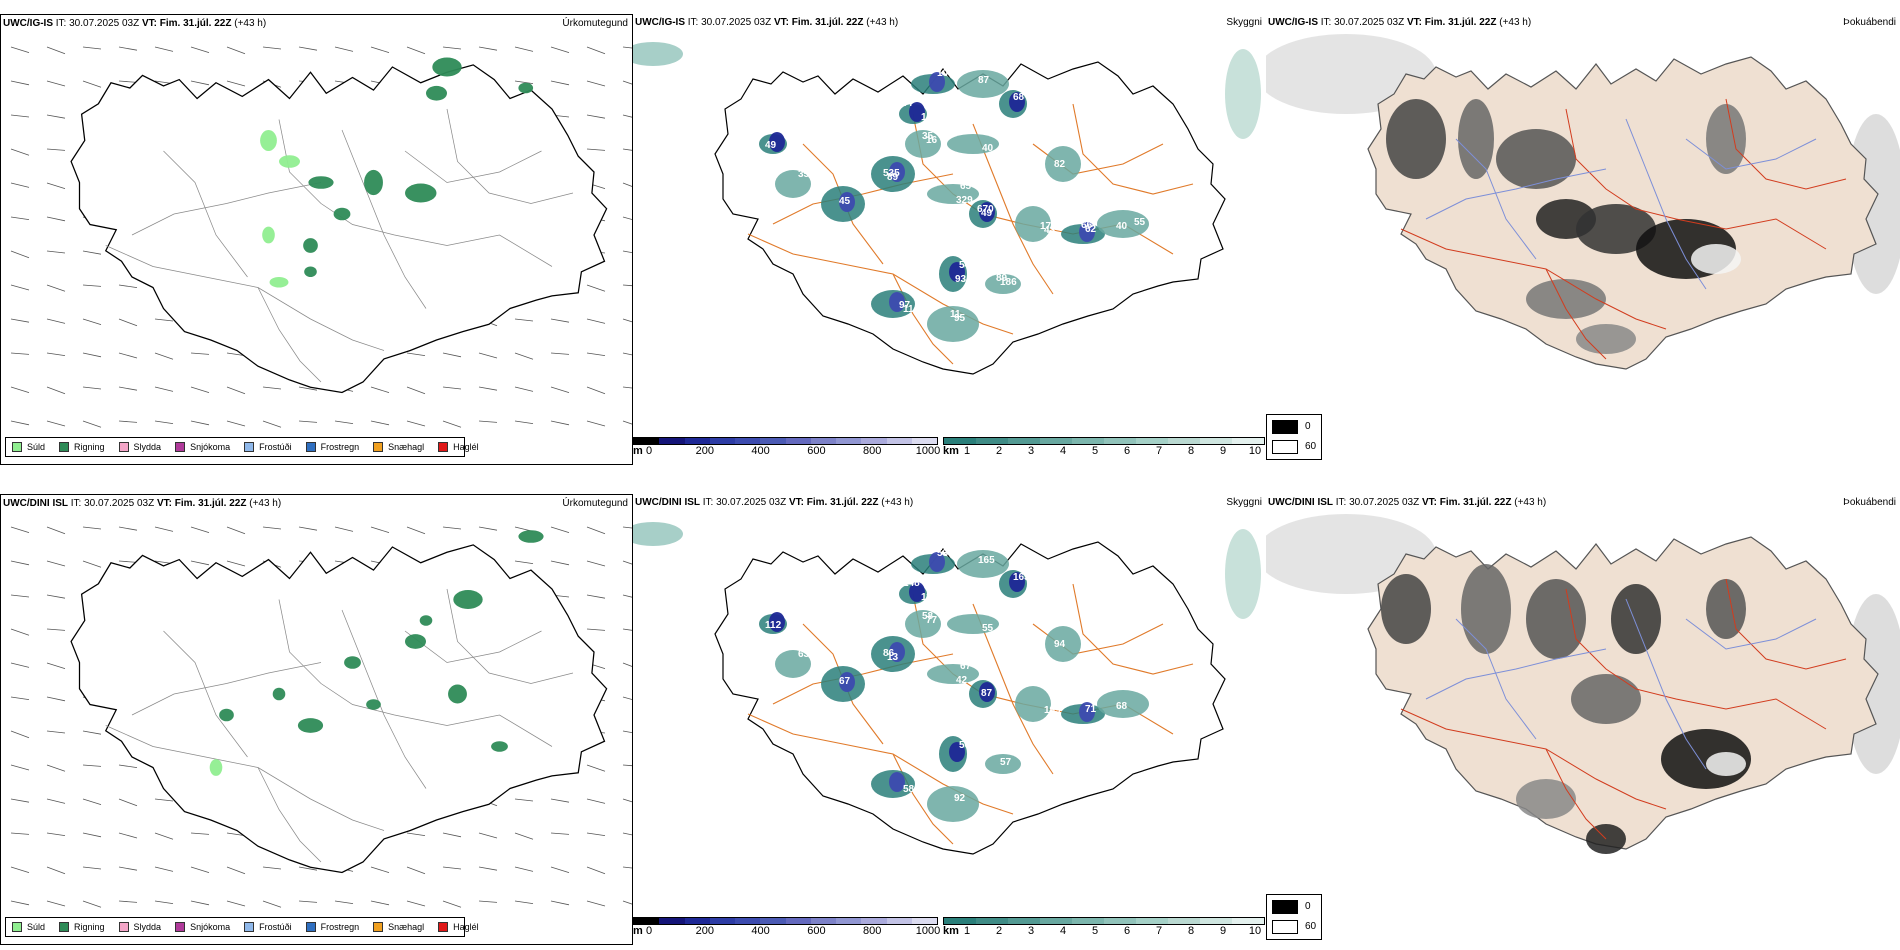  Describe the element at coordinates (332, 447) in the screenshot. I see `legend-item: Frostregn` at that location.